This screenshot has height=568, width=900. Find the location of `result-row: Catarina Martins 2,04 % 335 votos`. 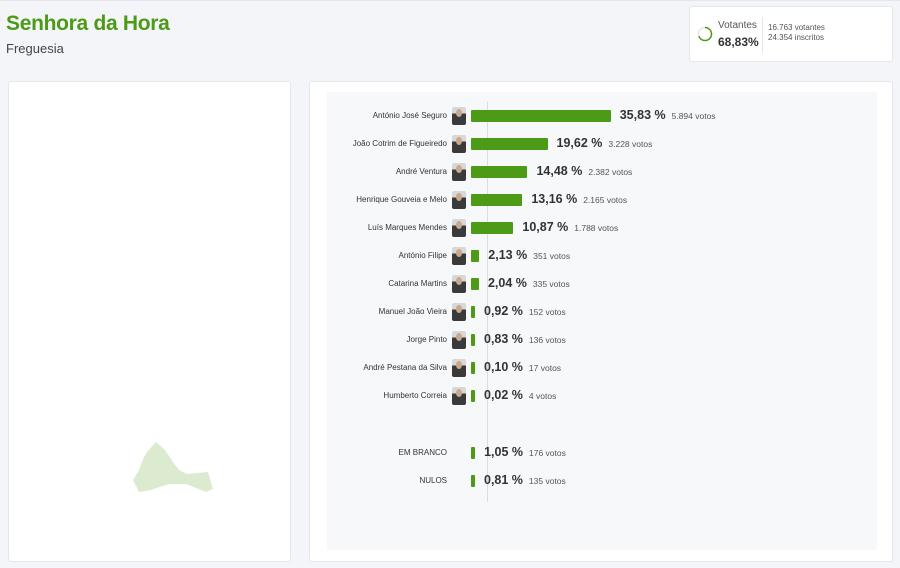

result-row: Catarina Martins 2,04 % 335 votos is located at coordinates (602, 284).